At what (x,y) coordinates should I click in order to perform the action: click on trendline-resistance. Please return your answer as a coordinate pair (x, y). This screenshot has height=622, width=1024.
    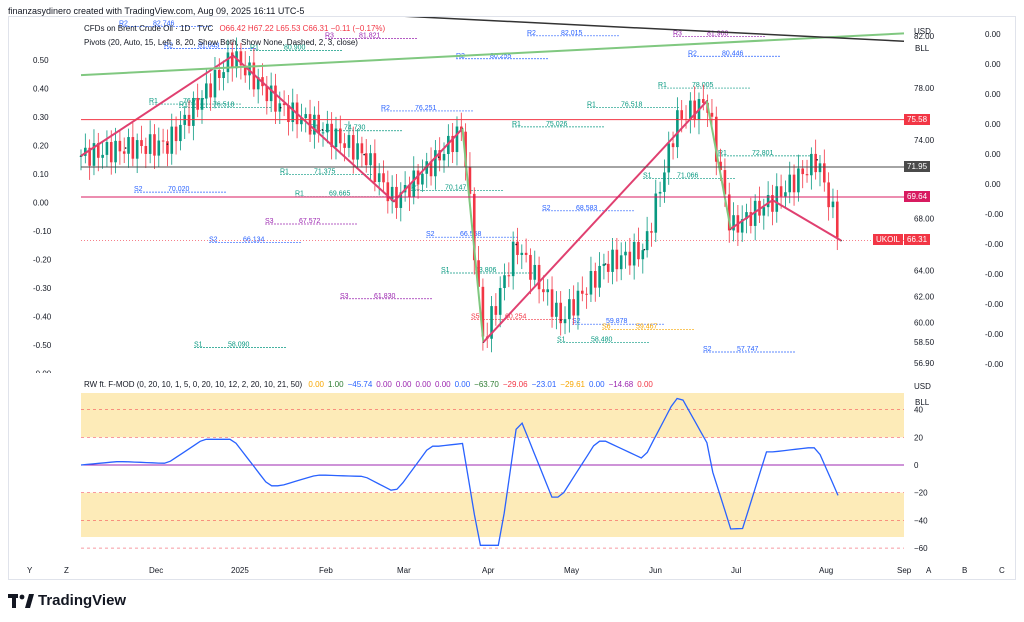
    Looking at the image, I should click on (654, 29).